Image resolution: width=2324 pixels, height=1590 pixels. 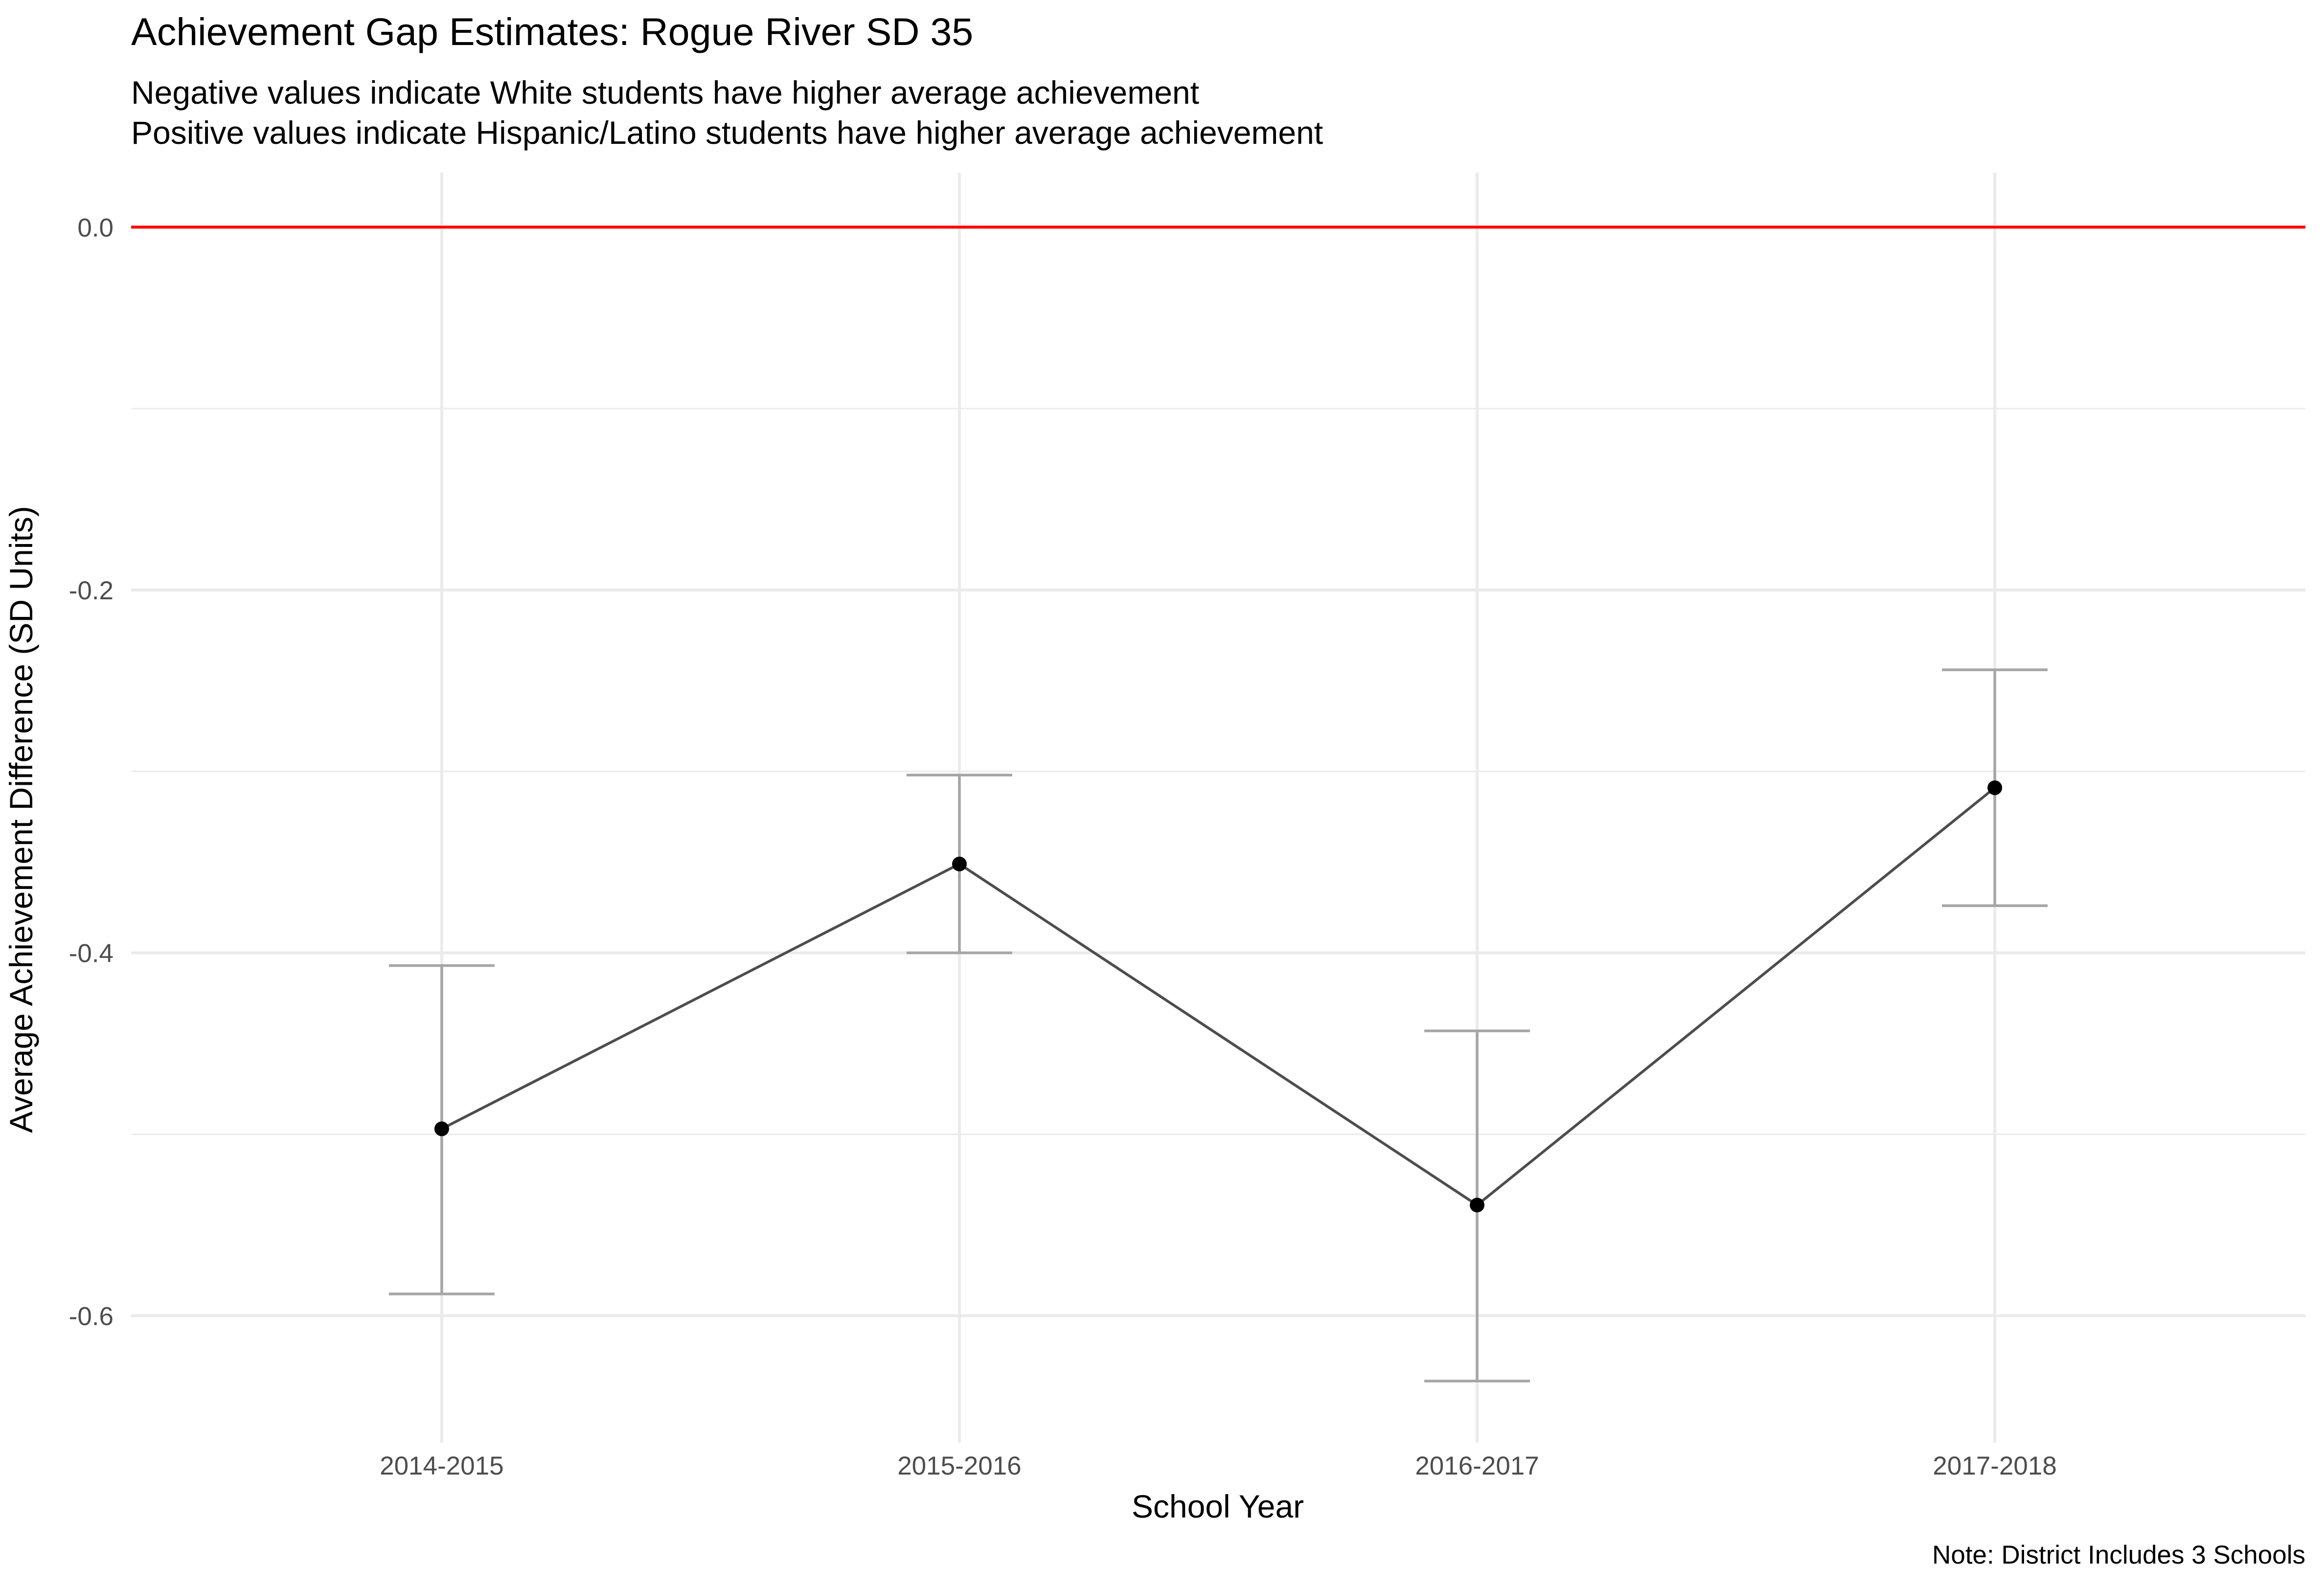 What do you see at coordinates (92, 954) in the screenshot?
I see `y-tick-label: -0.4` at bounding box center [92, 954].